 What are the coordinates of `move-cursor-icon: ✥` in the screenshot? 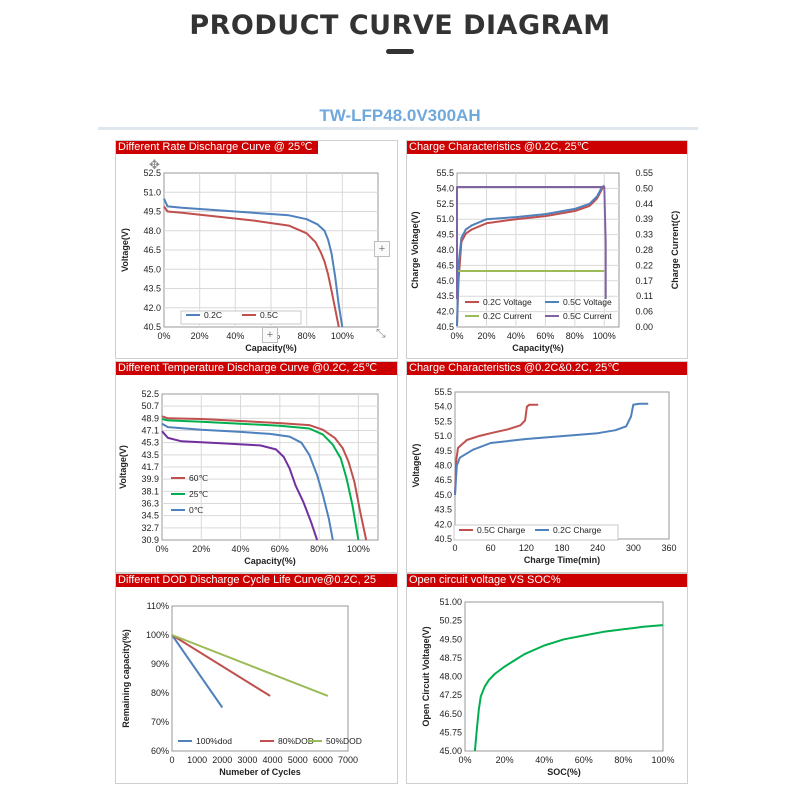 It's located at (154, 164).